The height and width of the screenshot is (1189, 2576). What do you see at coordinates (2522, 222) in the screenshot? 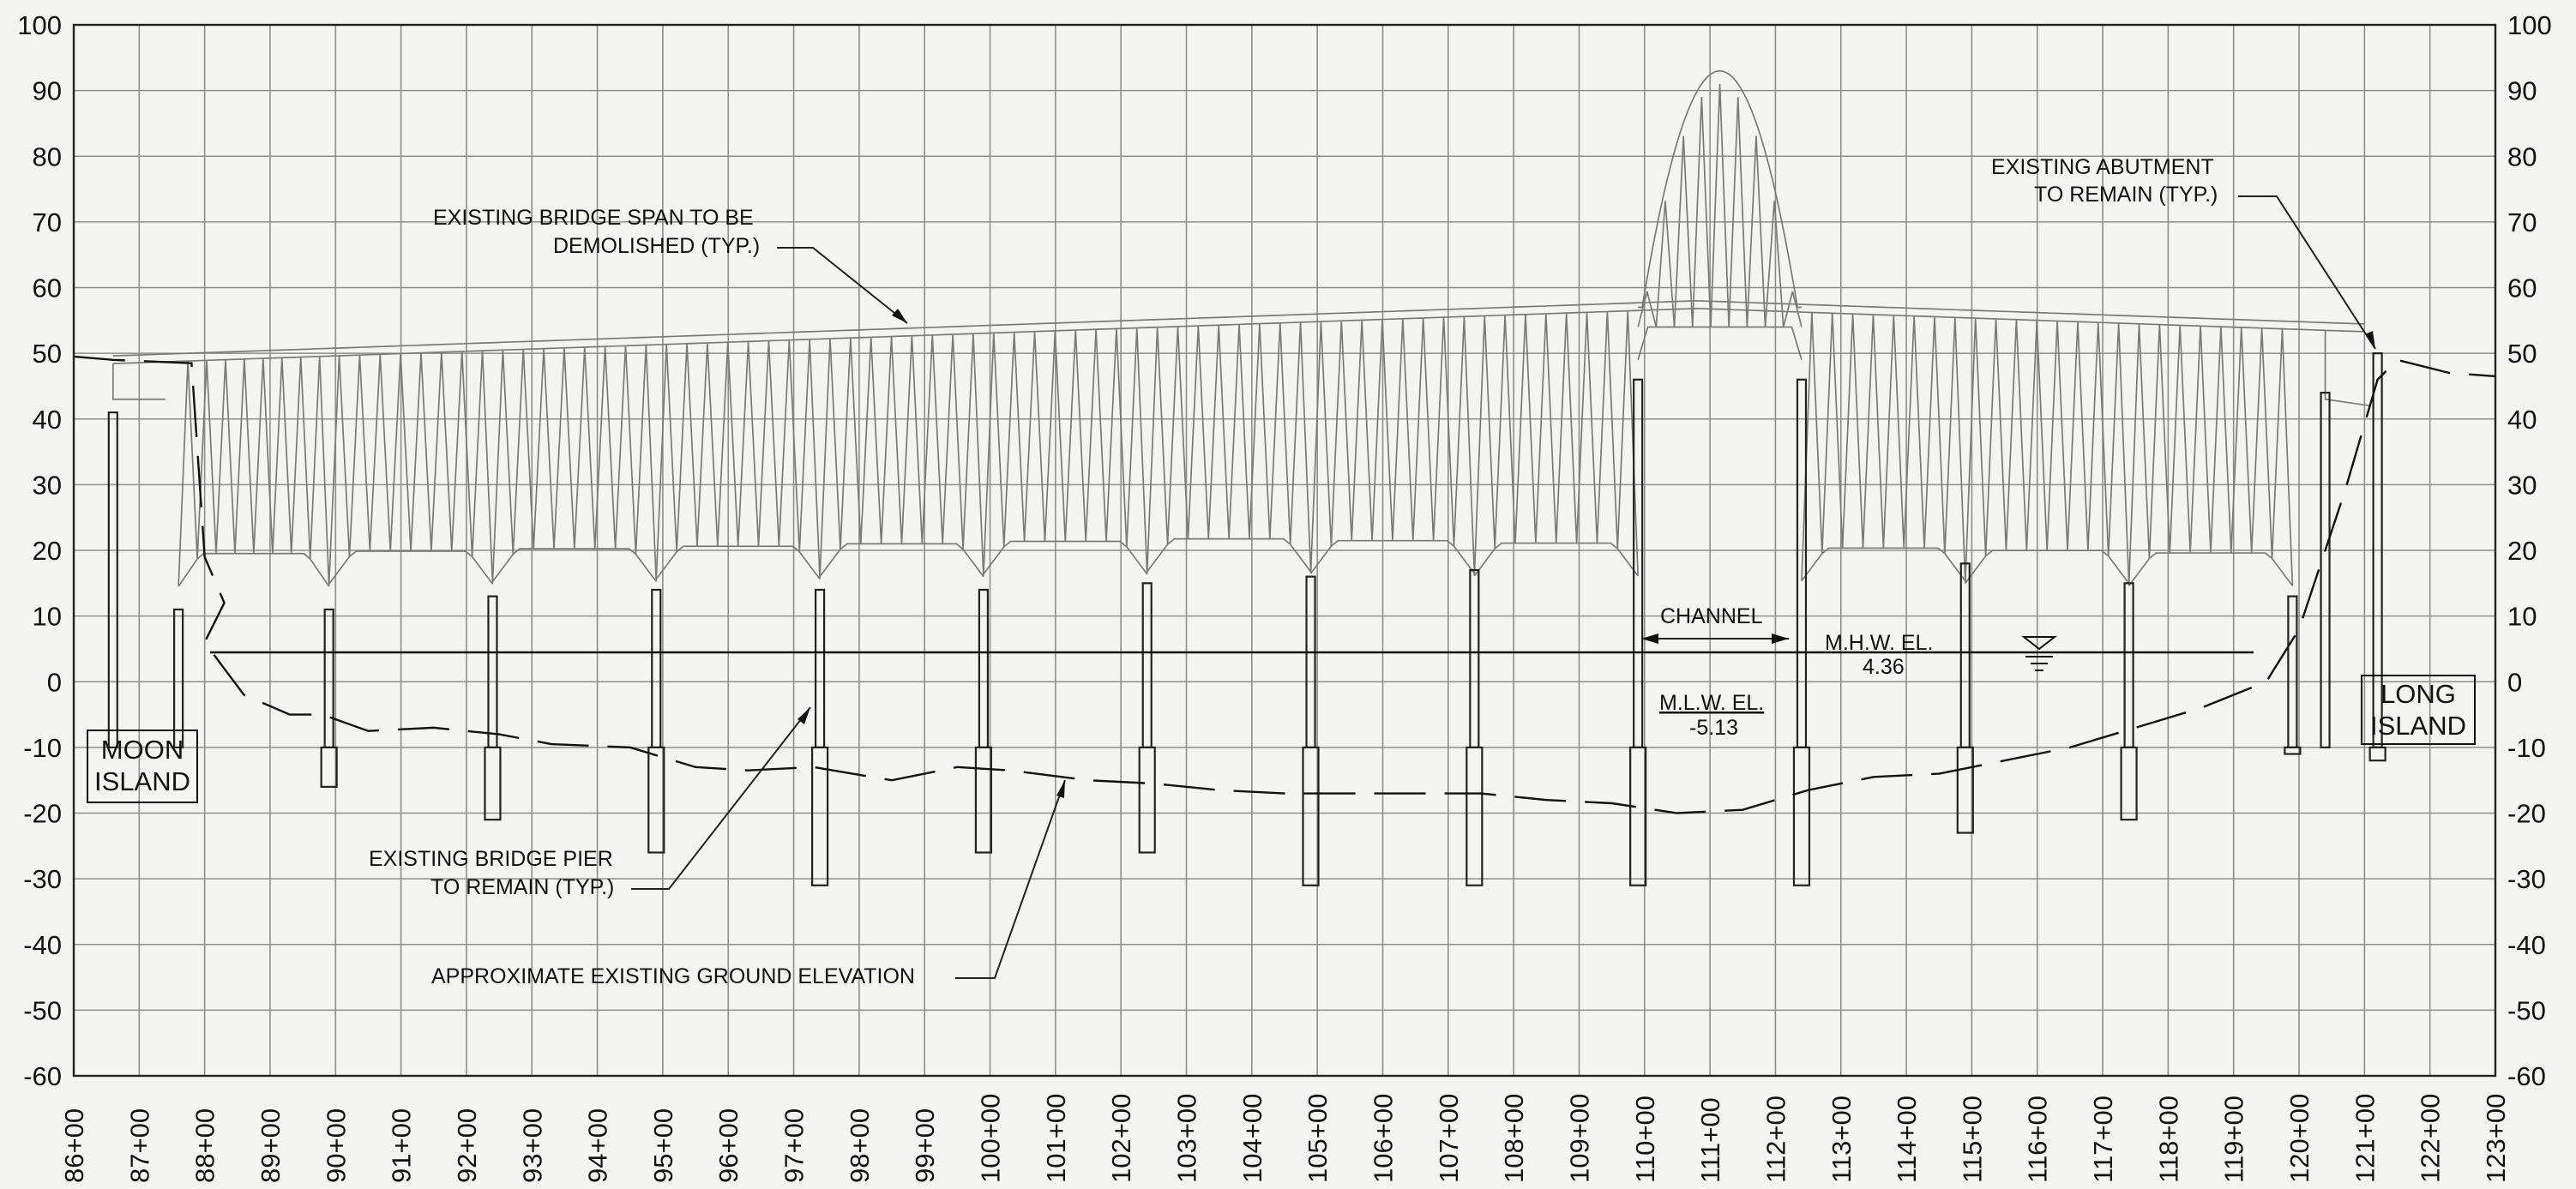
I see `y-tick-label-right: 70` at bounding box center [2522, 222].